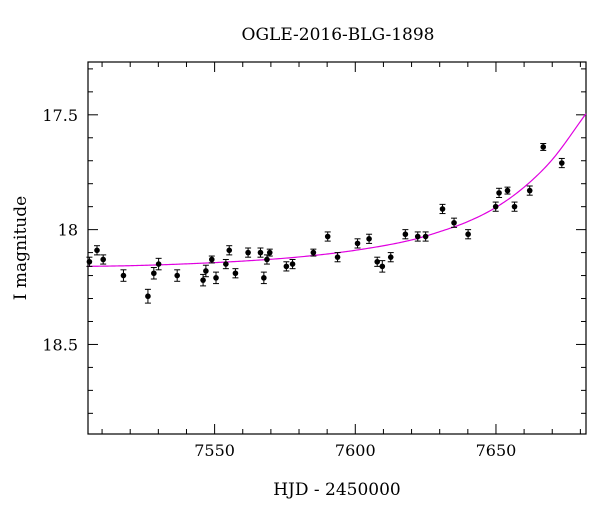 Image resolution: width=600 pixels, height=512 pixels. Describe the element at coordinates (21, 248) in the screenshot. I see `y-axis-label: I magnitude` at that location.